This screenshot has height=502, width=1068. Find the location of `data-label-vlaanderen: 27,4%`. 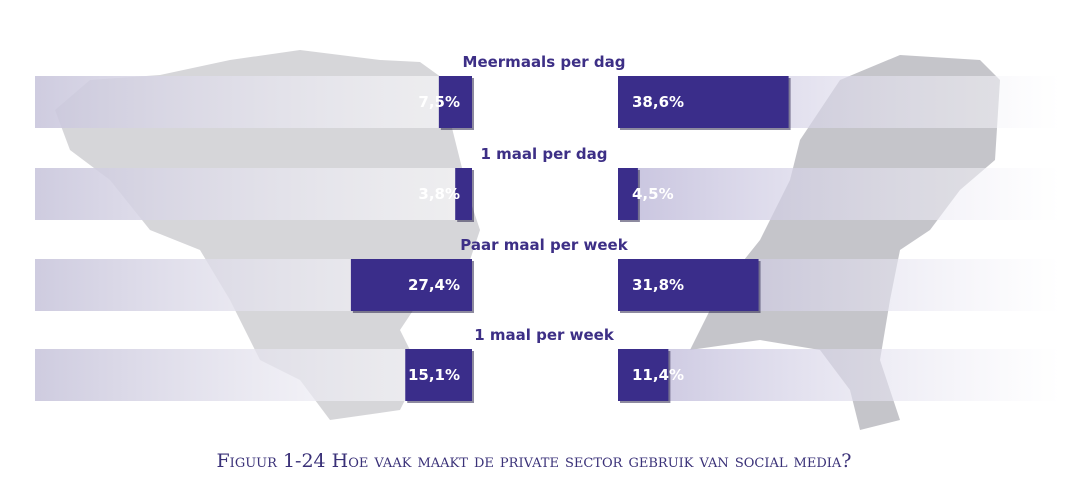

data-label-vlaanderen: 27,4% is located at coordinates (433, 285).